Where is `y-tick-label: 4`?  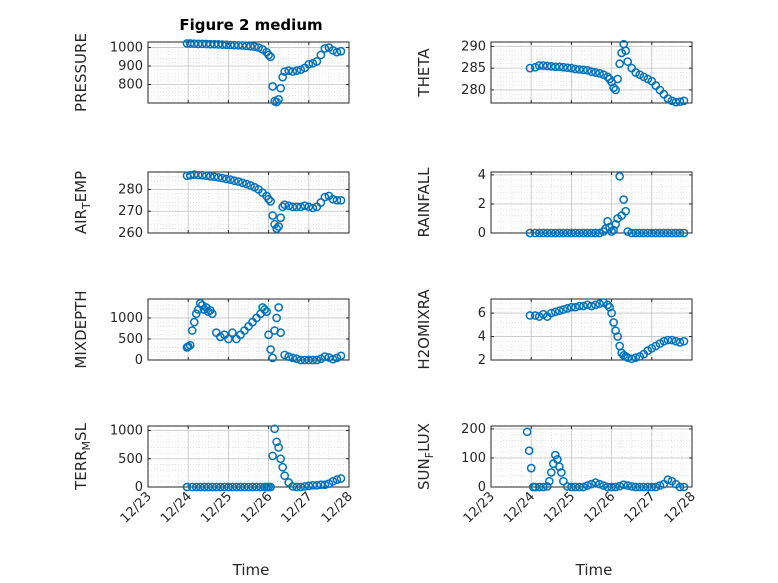
y-tick-label: 4 is located at coordinates (482, 337).